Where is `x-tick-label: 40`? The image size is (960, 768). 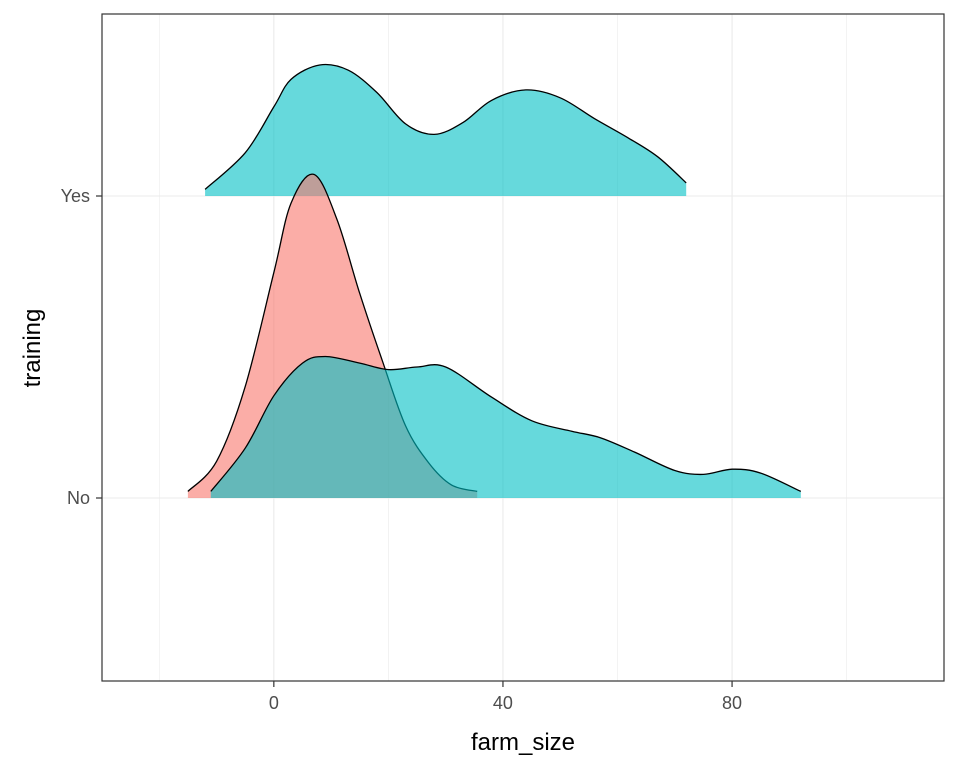 x-tick-label: 40 is located at coordinates (503, 703).